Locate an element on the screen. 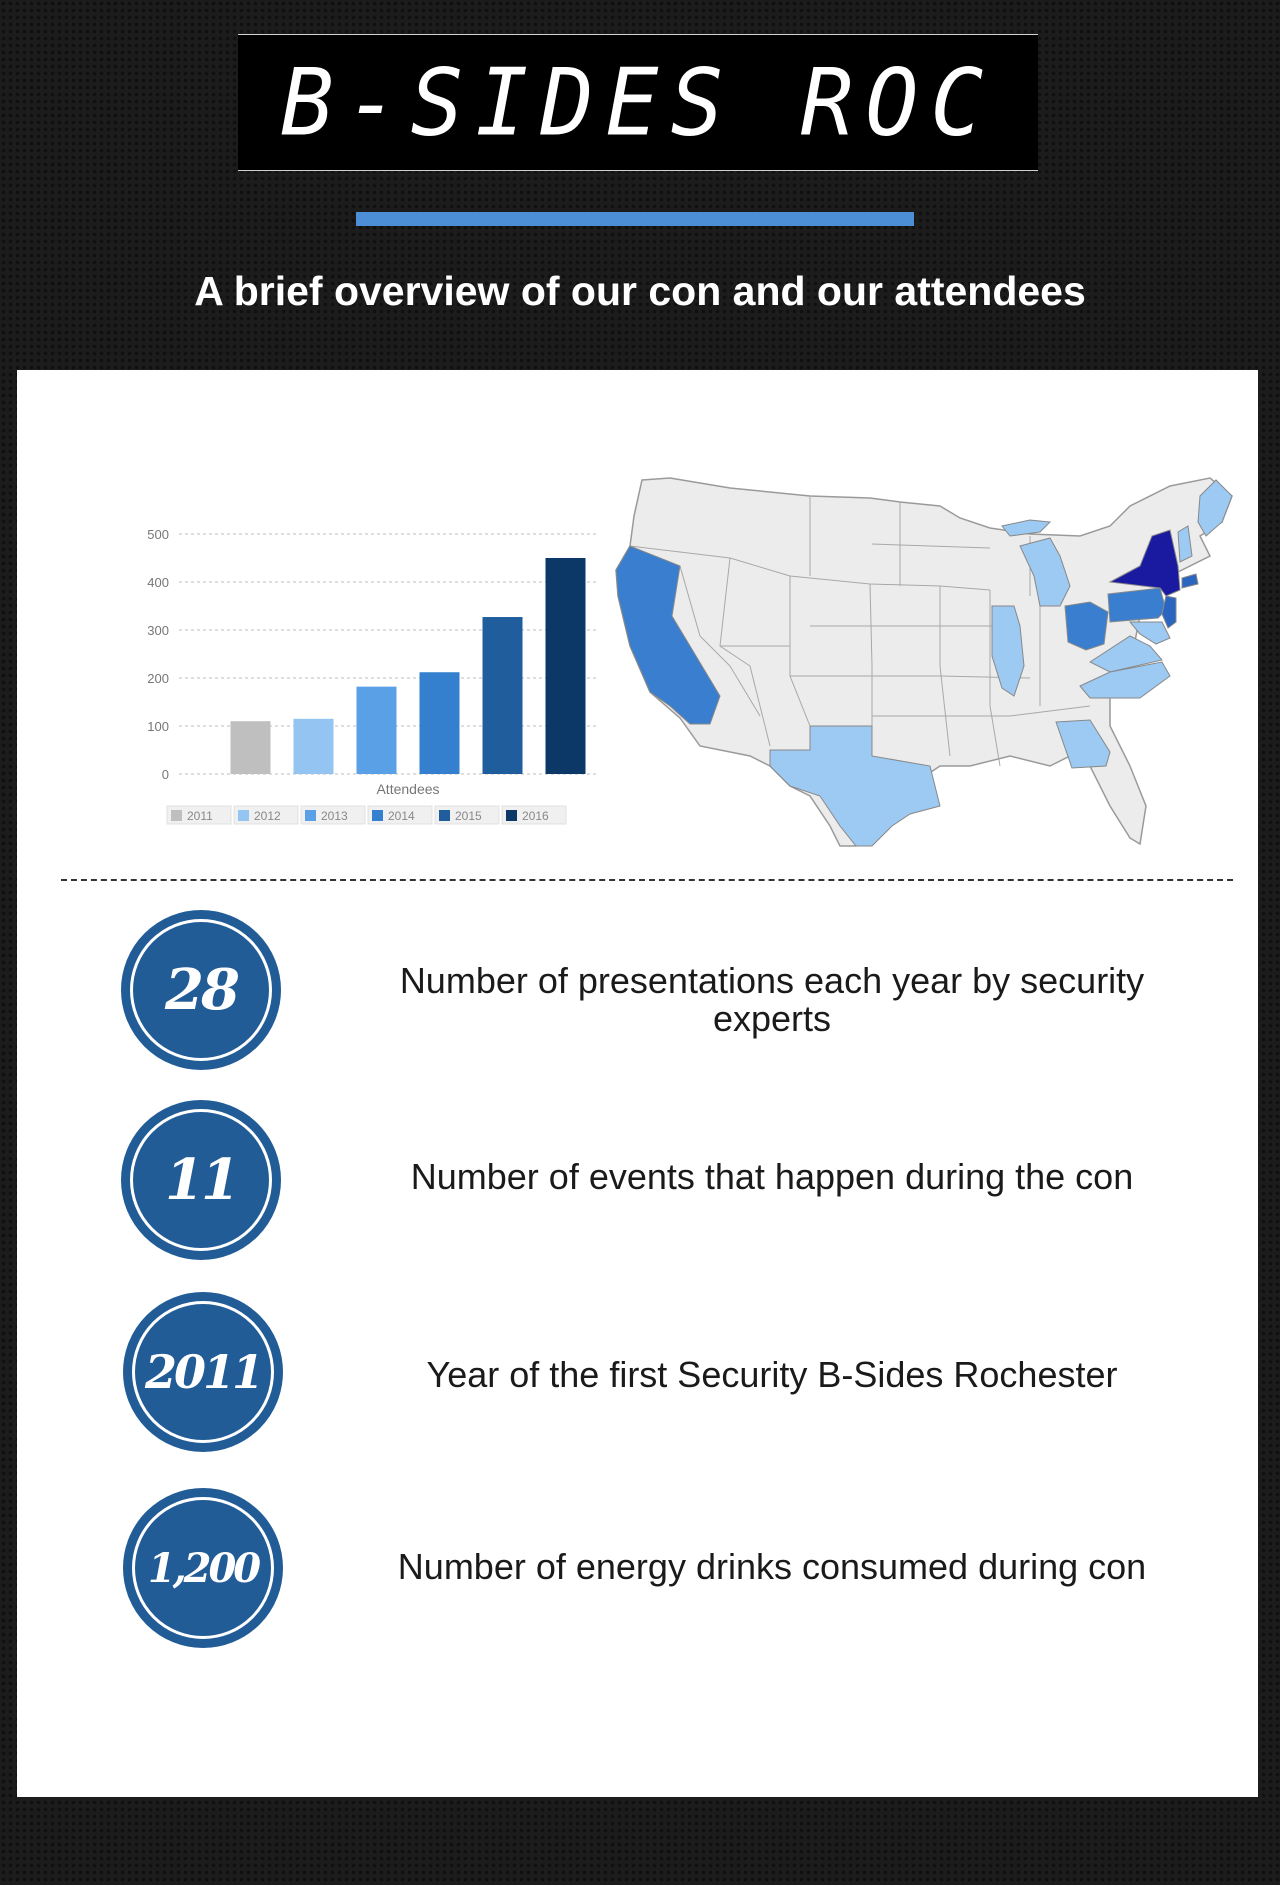  stat-value: 11 is located at coordinates (202, 1180).